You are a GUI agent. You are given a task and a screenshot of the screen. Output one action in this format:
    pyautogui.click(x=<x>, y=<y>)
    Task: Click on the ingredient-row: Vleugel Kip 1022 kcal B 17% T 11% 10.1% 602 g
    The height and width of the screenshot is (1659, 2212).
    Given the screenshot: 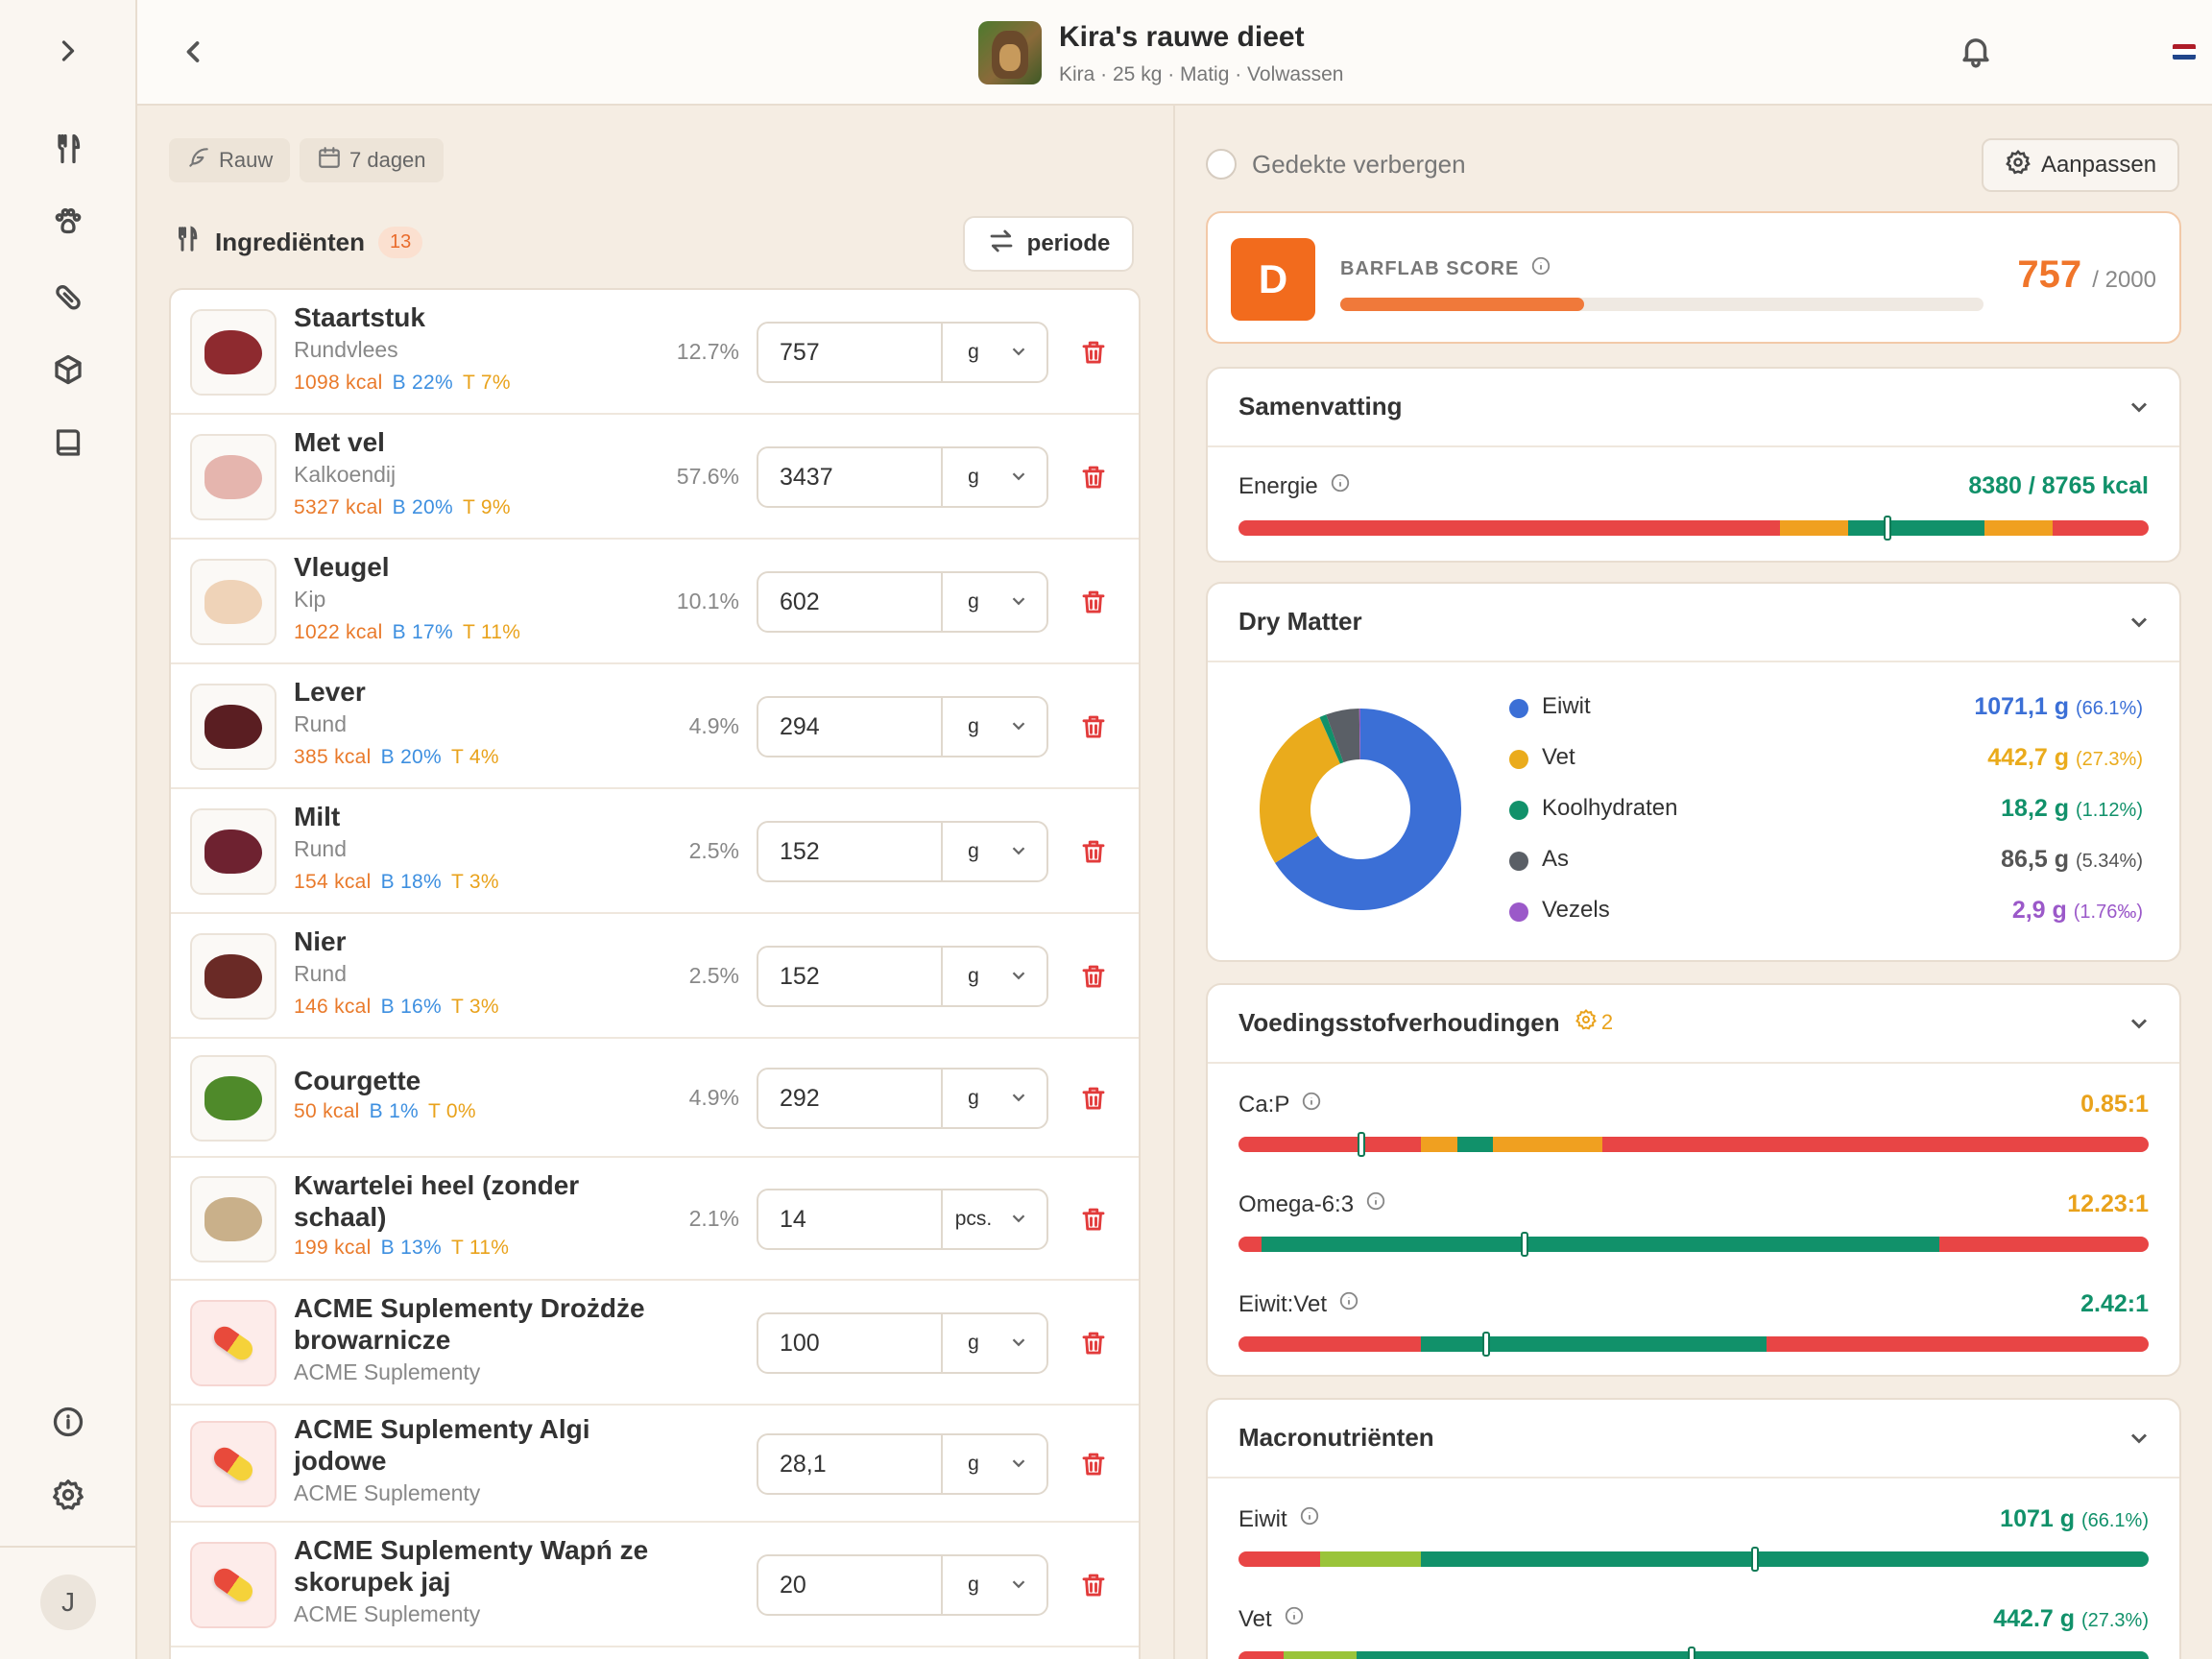 What is the action you would take?
    pyautogui.click(x=655, y=602)
    